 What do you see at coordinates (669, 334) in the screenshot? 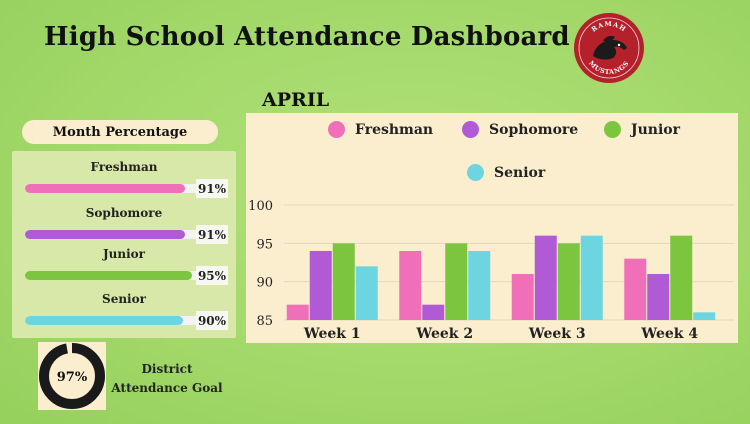
I see `x-tick-label: Week 4` at bounding box center [669, 334].